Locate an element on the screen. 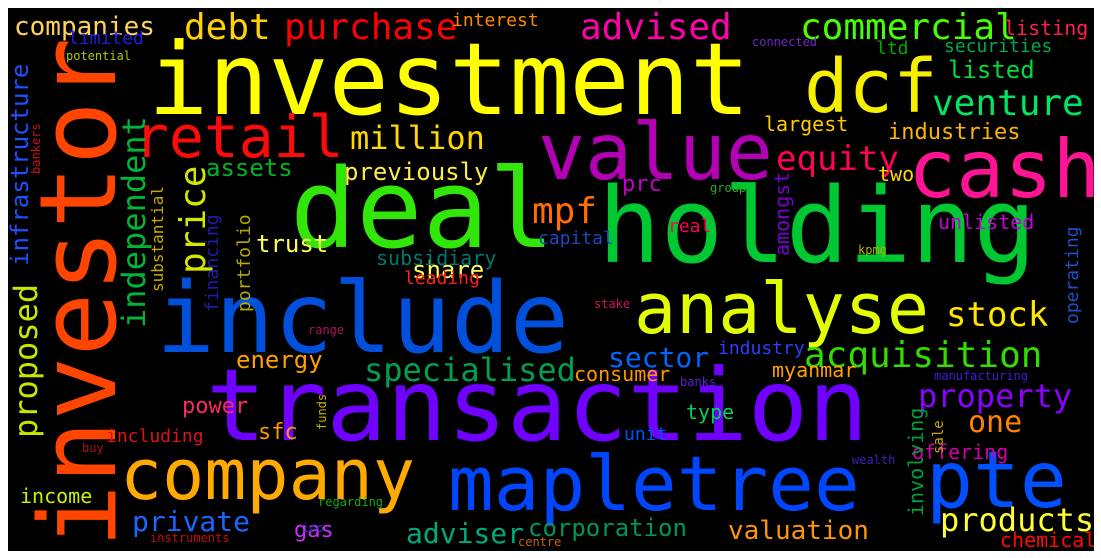  word-manufacturing: manufacturing is located at coordinates (981, 376).